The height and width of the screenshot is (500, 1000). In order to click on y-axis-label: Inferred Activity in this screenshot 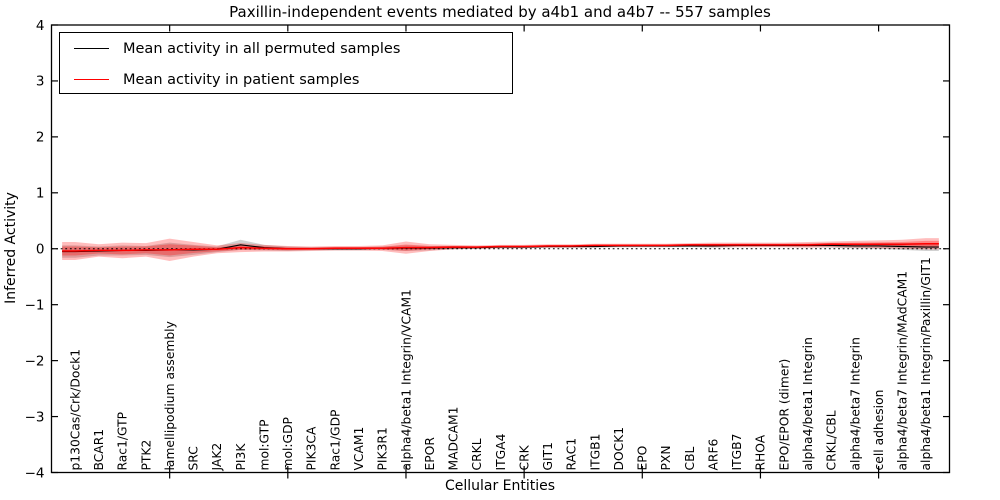, I will do `click(11, 248)`.